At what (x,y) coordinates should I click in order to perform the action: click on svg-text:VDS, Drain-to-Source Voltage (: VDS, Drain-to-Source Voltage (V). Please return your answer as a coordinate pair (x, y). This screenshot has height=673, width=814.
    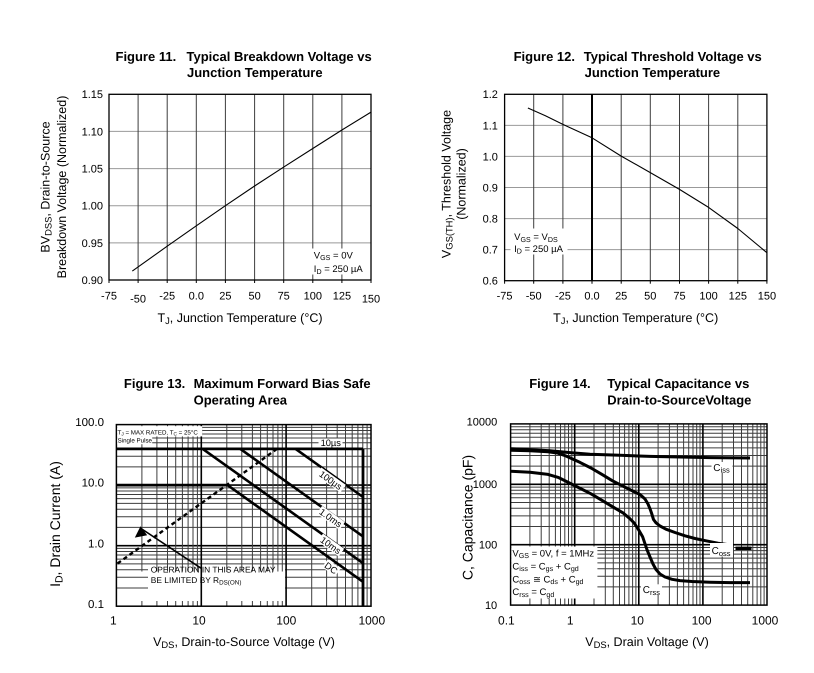
    Looking at the image, I should click on (244, 642).